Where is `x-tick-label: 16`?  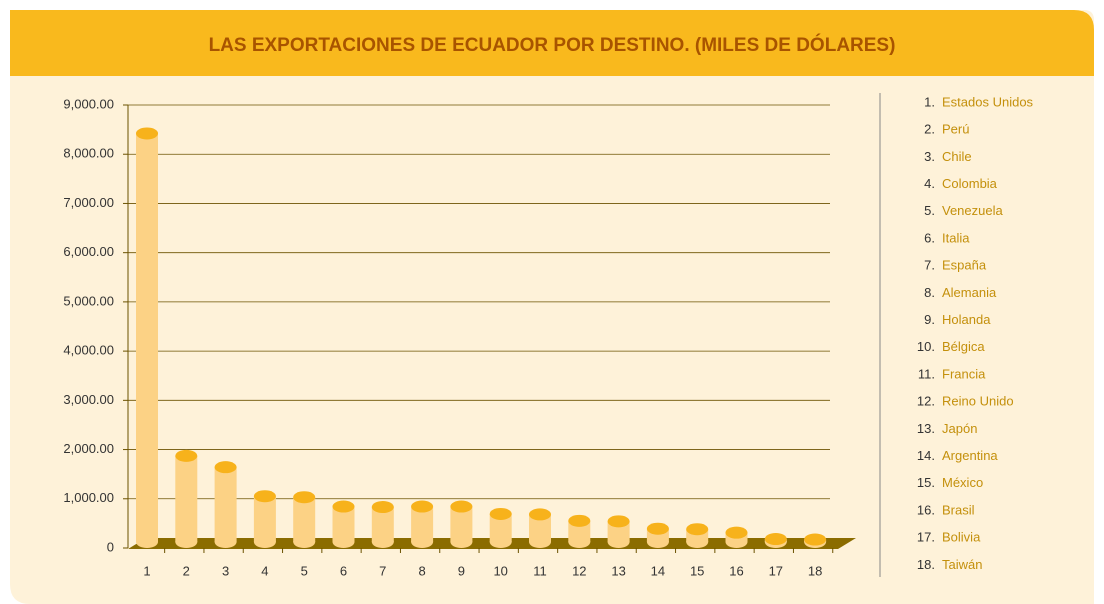
x-tick-label: 16 is located at coordinates (736, 570).